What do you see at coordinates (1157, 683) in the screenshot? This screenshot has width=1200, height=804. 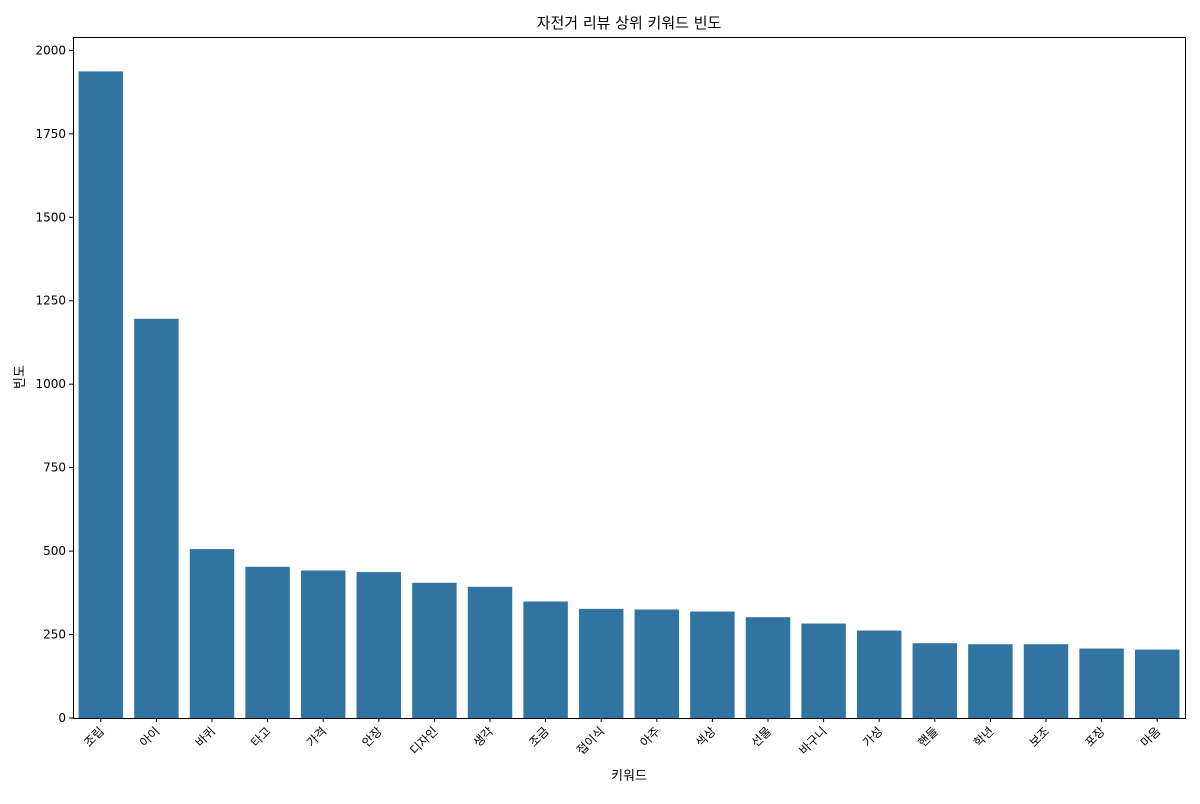 I see `bar-마음` at bounding box center [1157, 683].